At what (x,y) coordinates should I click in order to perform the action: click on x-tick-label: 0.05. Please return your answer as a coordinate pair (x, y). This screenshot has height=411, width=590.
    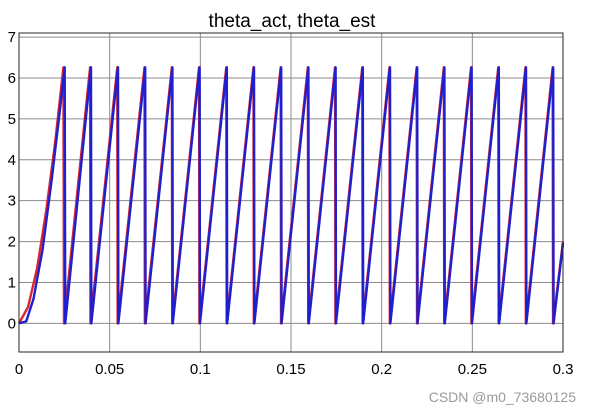
    Looking at the image, I should click on (109, 369).